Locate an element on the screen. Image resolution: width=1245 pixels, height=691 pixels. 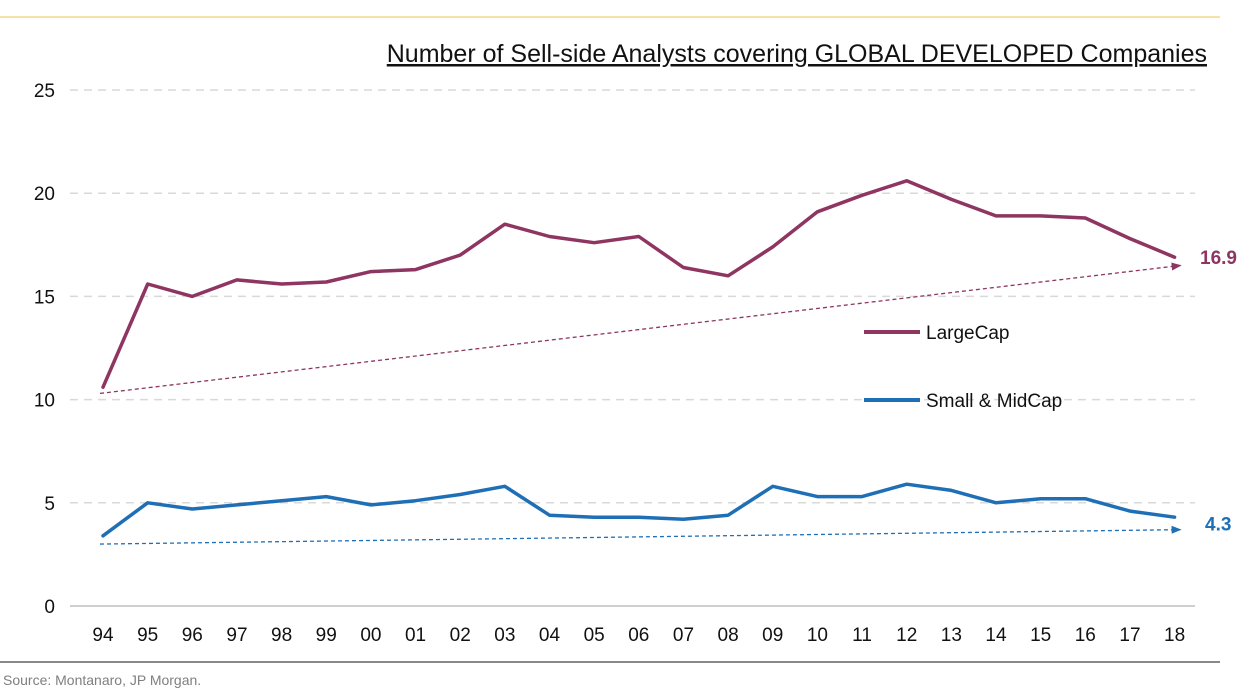
x-tick-label: 06 is located at coordinates (638, 635).